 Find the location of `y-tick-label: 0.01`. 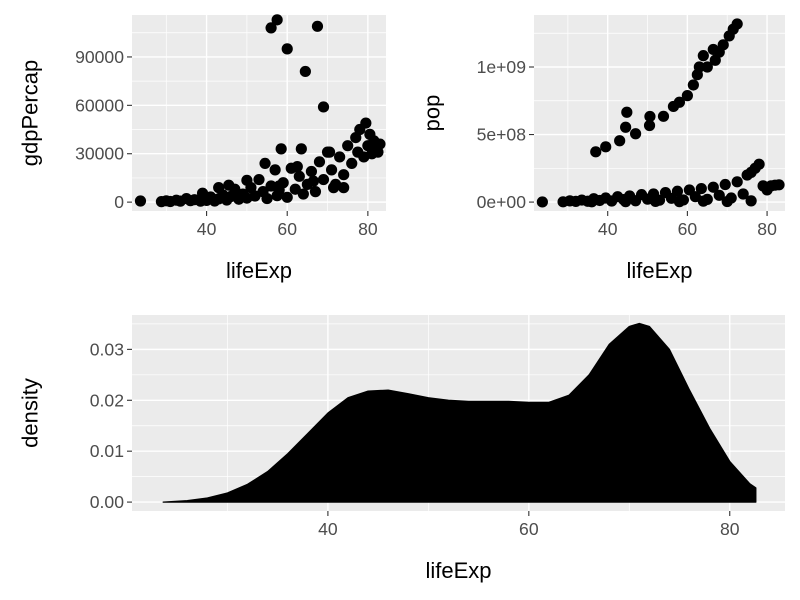

y-tick-label: 0.01 is located at coordinates (107, 451).